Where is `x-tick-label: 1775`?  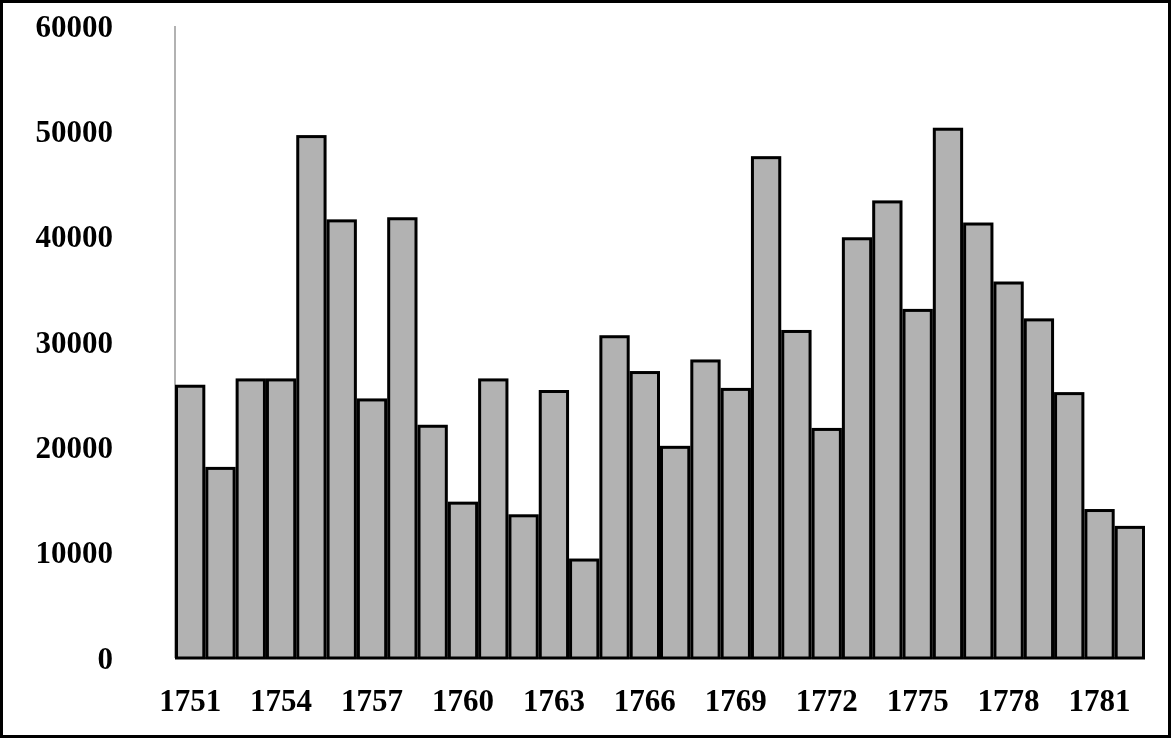
x-tick-label: 1775 is located at coordinates (917, 700).